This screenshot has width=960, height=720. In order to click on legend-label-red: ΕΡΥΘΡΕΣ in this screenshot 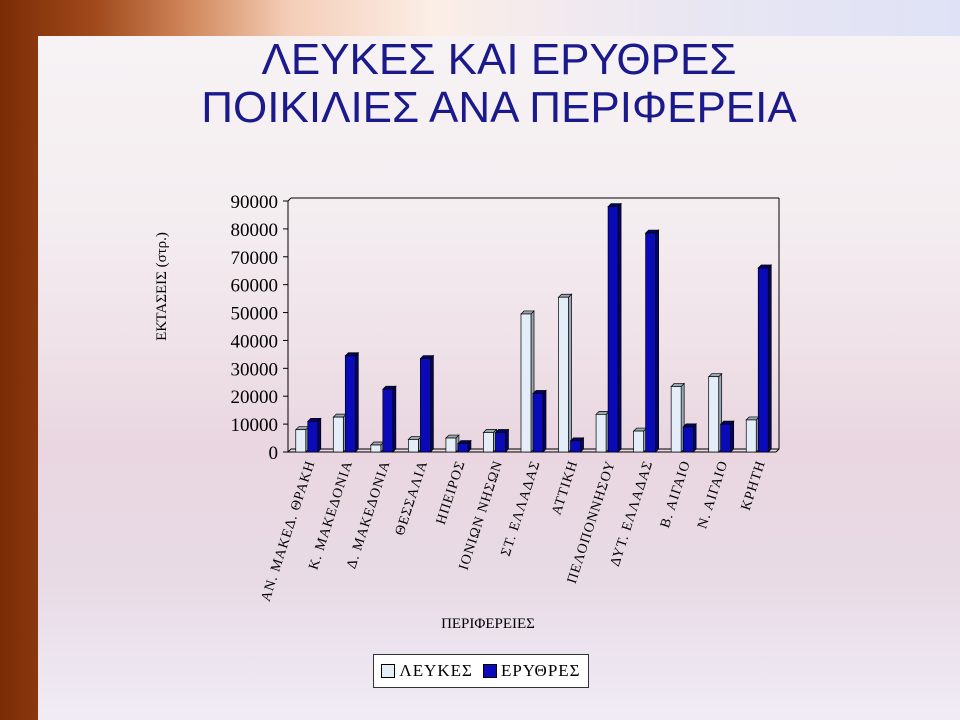, I will do `click(540, 670)`.